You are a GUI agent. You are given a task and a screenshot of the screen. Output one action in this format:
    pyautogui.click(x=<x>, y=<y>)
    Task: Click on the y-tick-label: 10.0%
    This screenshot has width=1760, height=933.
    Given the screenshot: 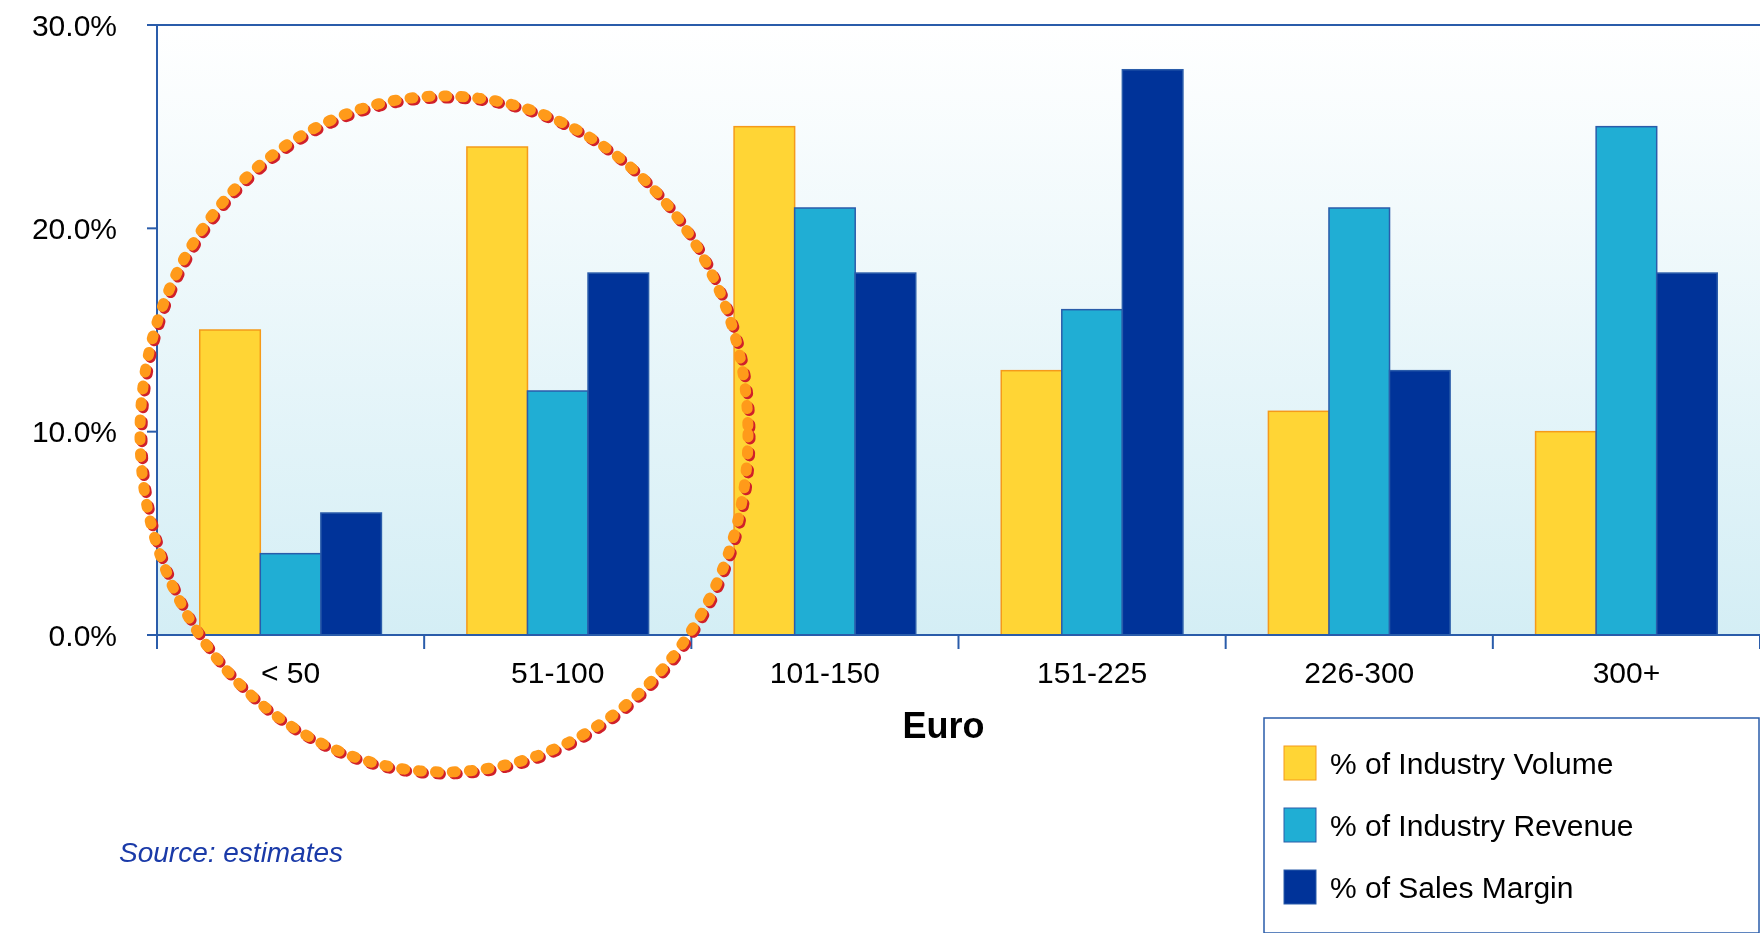 What is the action you would take?
    pyautogui.click(x=74, y=432)
    